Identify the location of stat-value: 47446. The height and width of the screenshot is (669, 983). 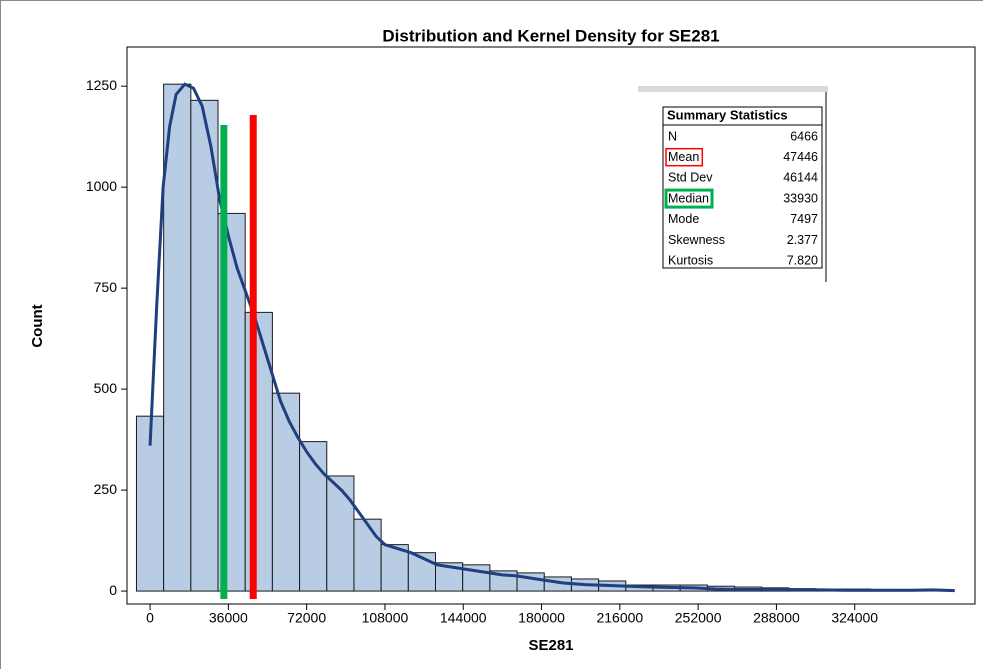
(800, 157).